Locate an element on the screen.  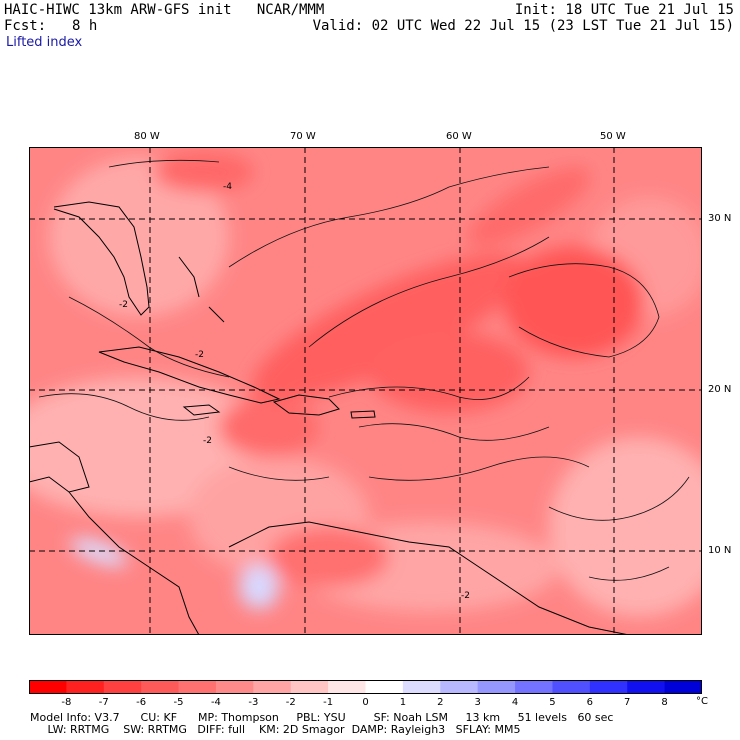
puerto-rico-coast is located at coordinates (363, 414).